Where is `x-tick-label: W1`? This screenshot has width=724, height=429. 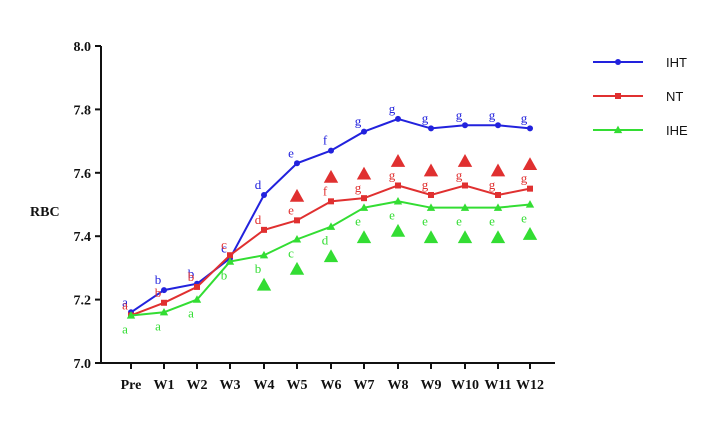 x-tick-label: W1 is located at coordinates (164, 385).